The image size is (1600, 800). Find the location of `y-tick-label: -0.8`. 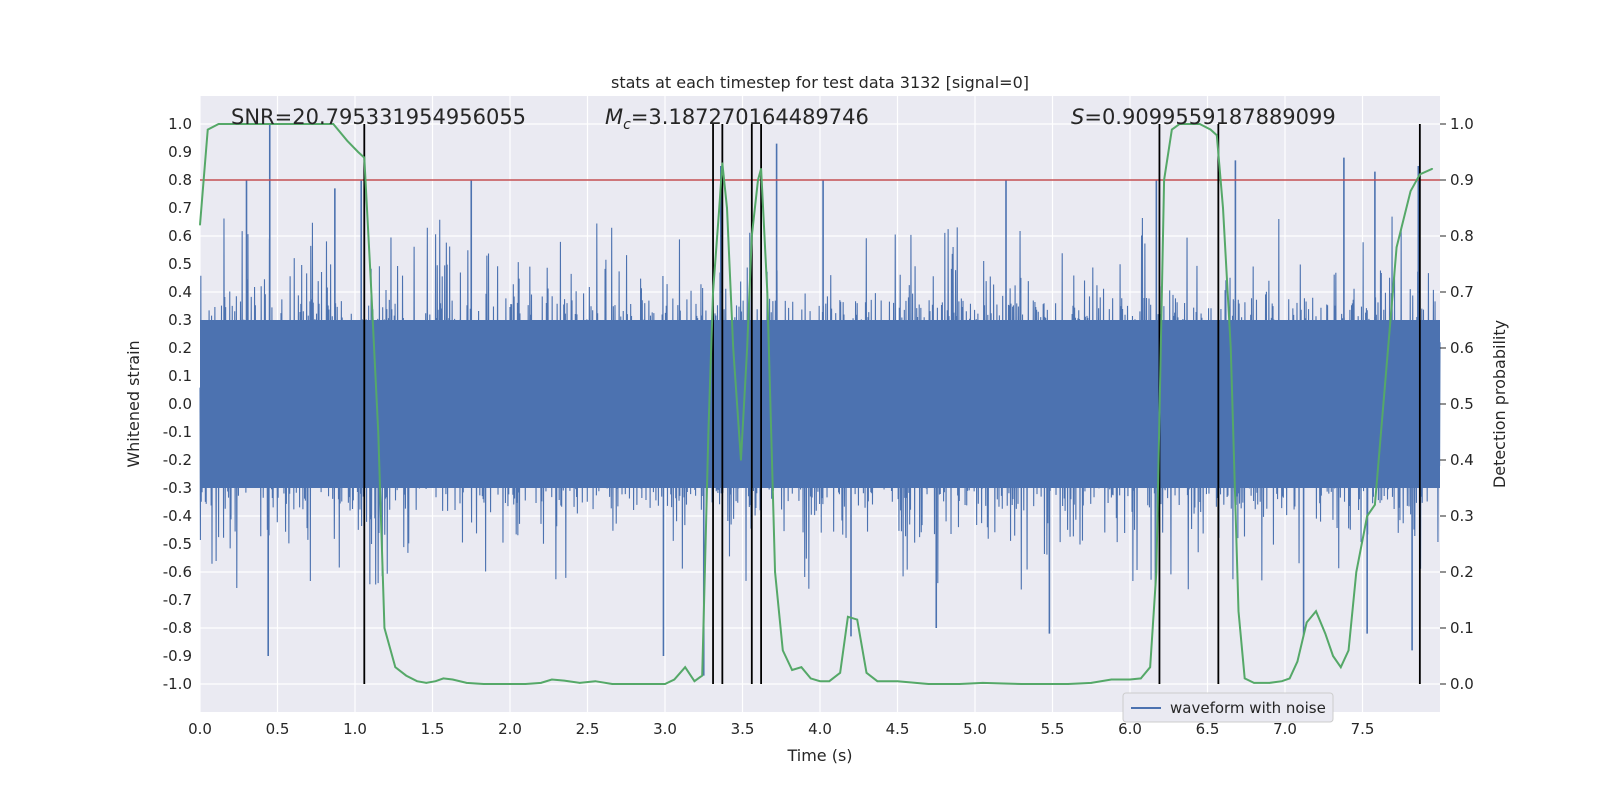

y-tick-label: -0.8 is located at coordinates (177, 628).